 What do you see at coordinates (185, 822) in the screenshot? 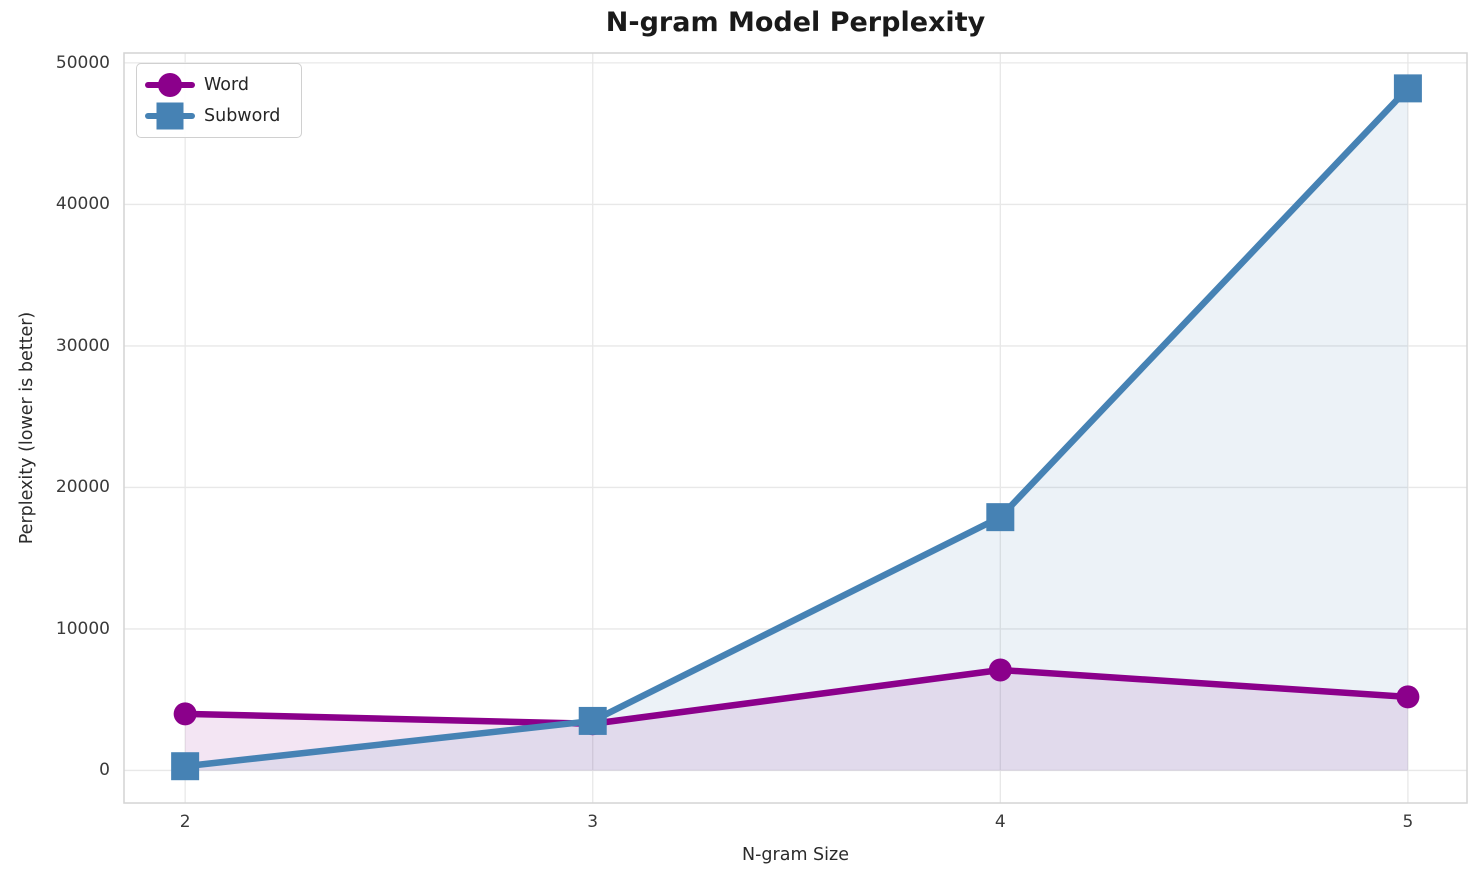
I see `x-tick-label: 2` at bounding box center [185, 822].